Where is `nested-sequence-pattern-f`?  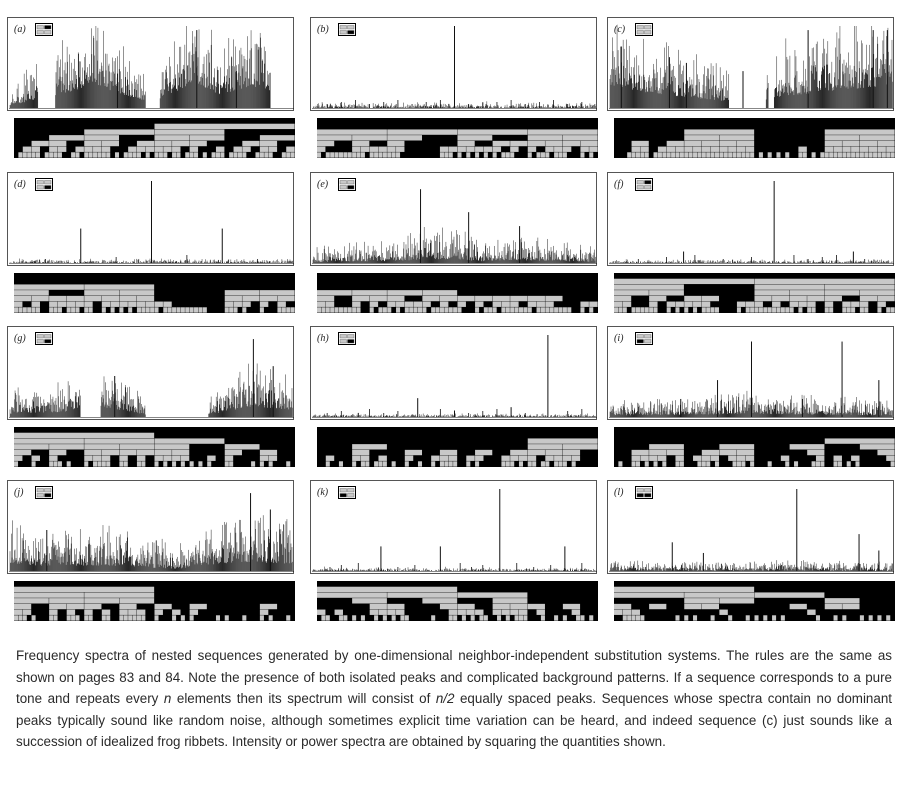
nested-sequence-pattern-f is located at coordinates (754, 293).